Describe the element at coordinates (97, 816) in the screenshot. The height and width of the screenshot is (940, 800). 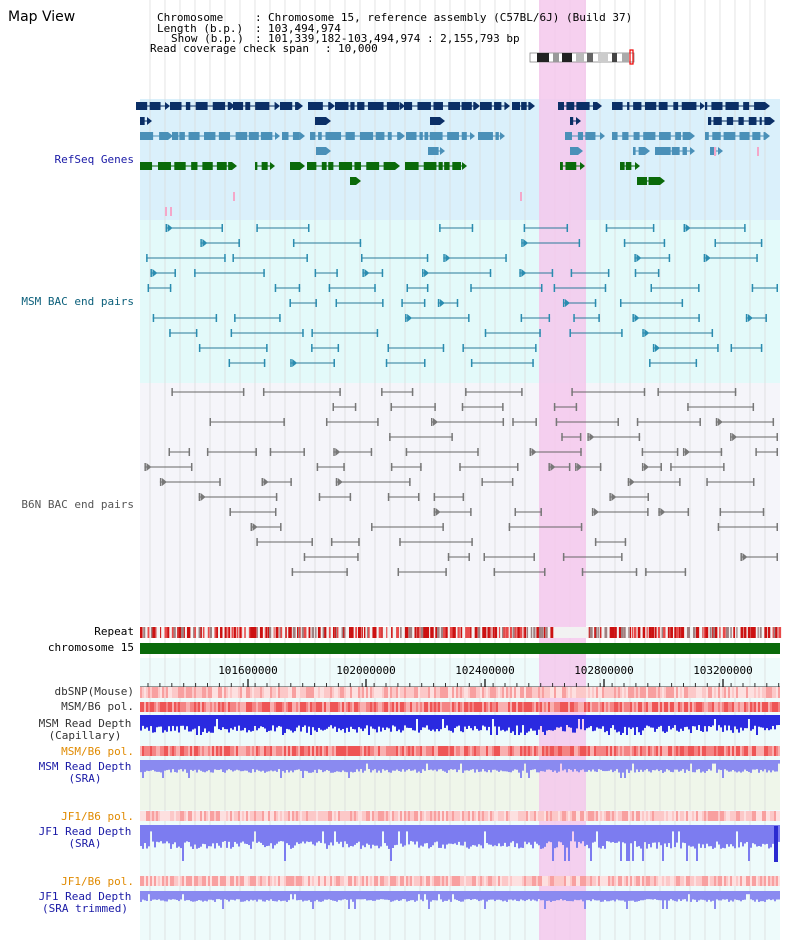
I see `track-label-jf1-pol: JF1/B6 pol.` at that location.